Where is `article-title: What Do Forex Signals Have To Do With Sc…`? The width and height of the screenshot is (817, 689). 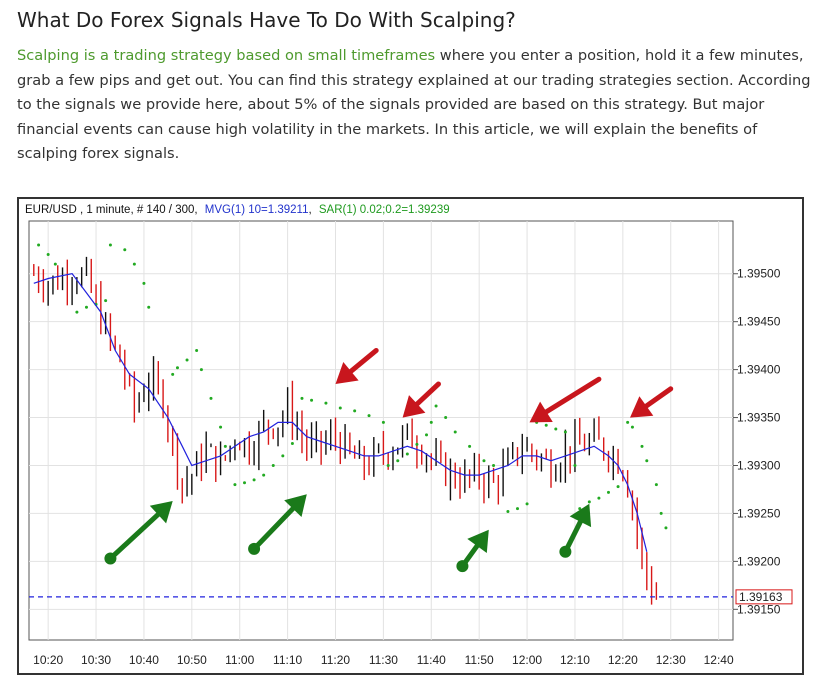
article-title: What Do Forex Signals Have To Do With Sc… is located at coordinates (266, 20).